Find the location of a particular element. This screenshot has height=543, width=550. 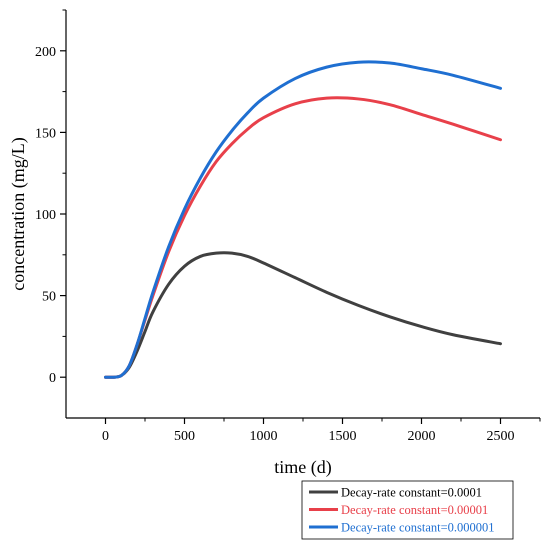

legend-label-3: Decay-rate constant=0.000001 is located at coordinates (418, 528).